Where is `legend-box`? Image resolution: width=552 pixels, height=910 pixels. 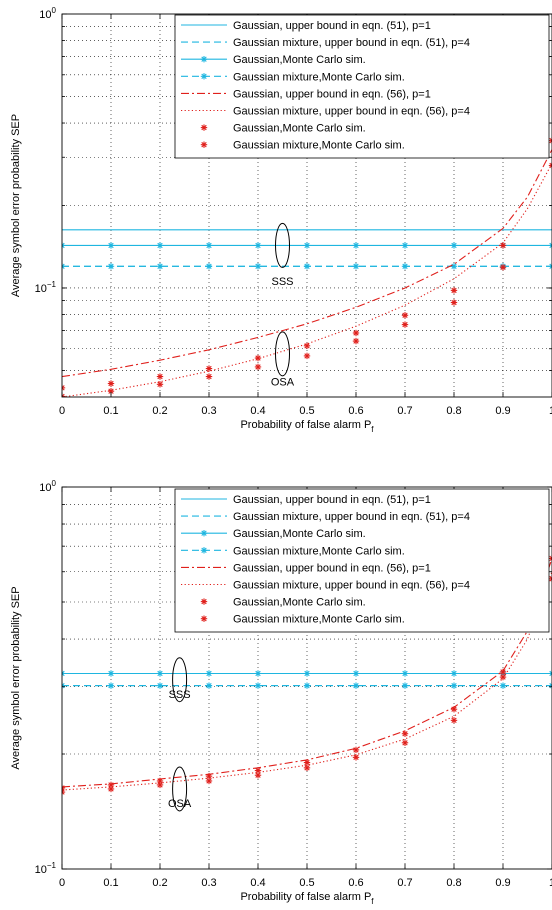 legend-box is located at coordinates (362, 86).